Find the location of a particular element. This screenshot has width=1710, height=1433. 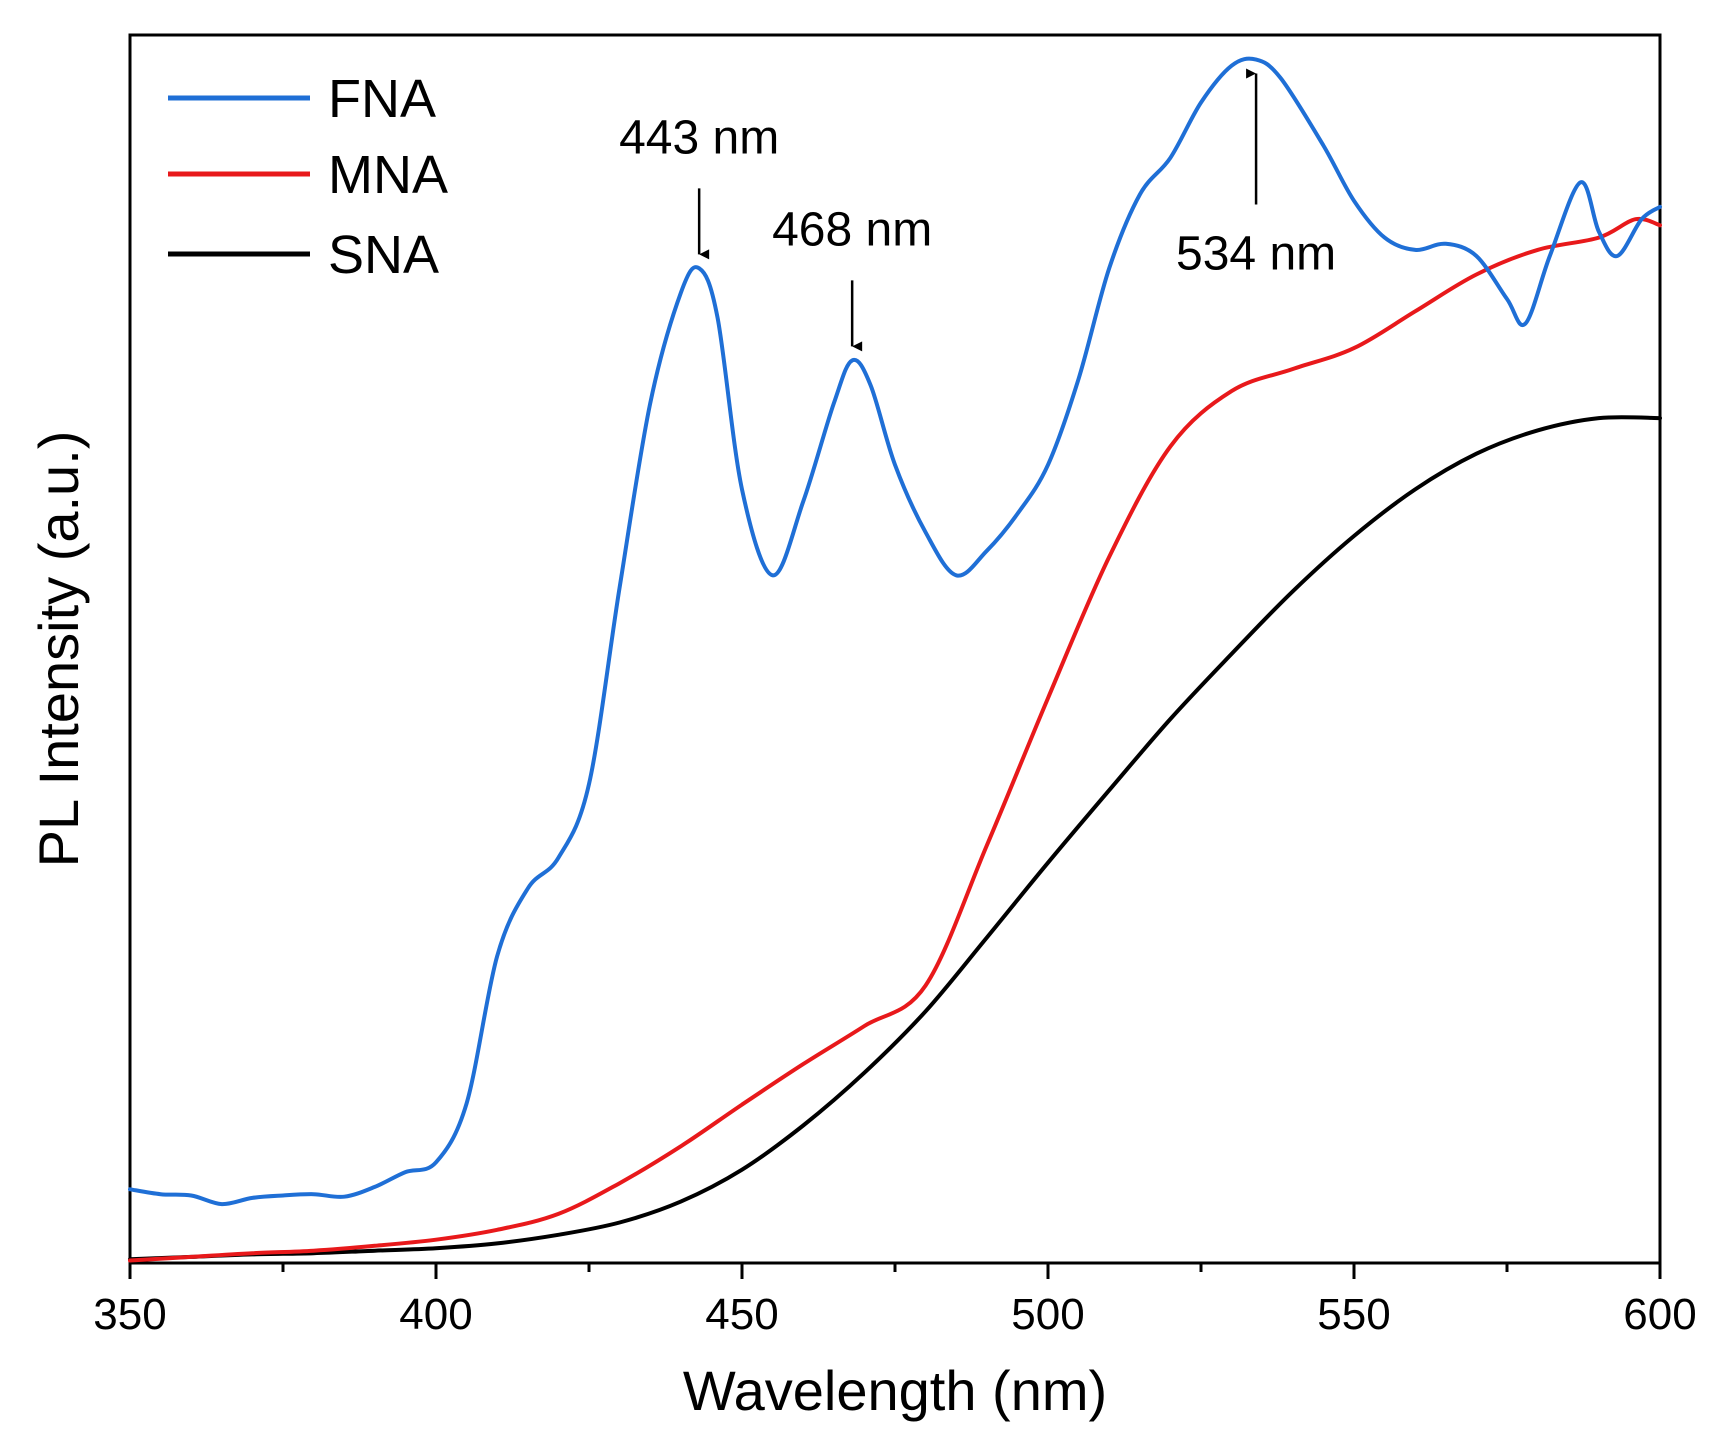

x-tick-label-450: 450 is located at coordinates (741, 1314).